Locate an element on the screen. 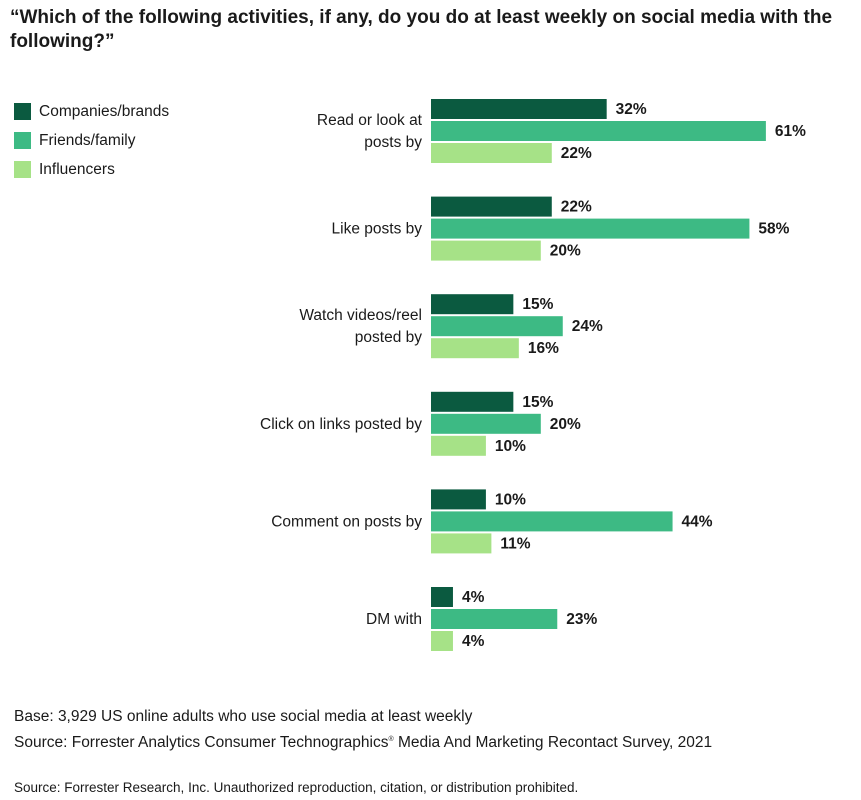 Image resolution: width=861 pixels, height=800 pixels. category-label: posted by is located at coordinates (388, 337).